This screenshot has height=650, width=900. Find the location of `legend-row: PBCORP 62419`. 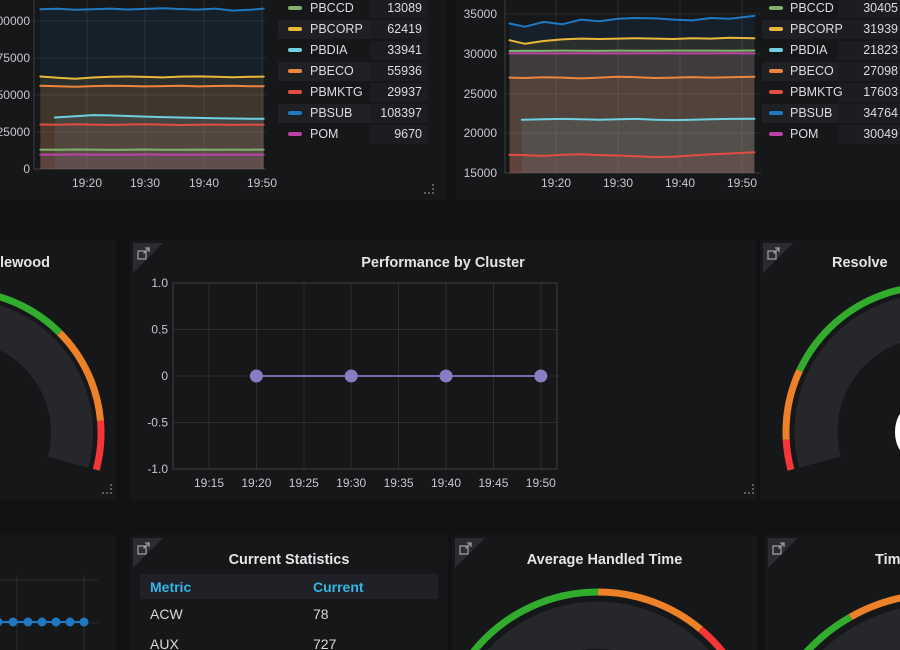

legend-row: PBCORP 62419 is located at coordinates (353, 29).